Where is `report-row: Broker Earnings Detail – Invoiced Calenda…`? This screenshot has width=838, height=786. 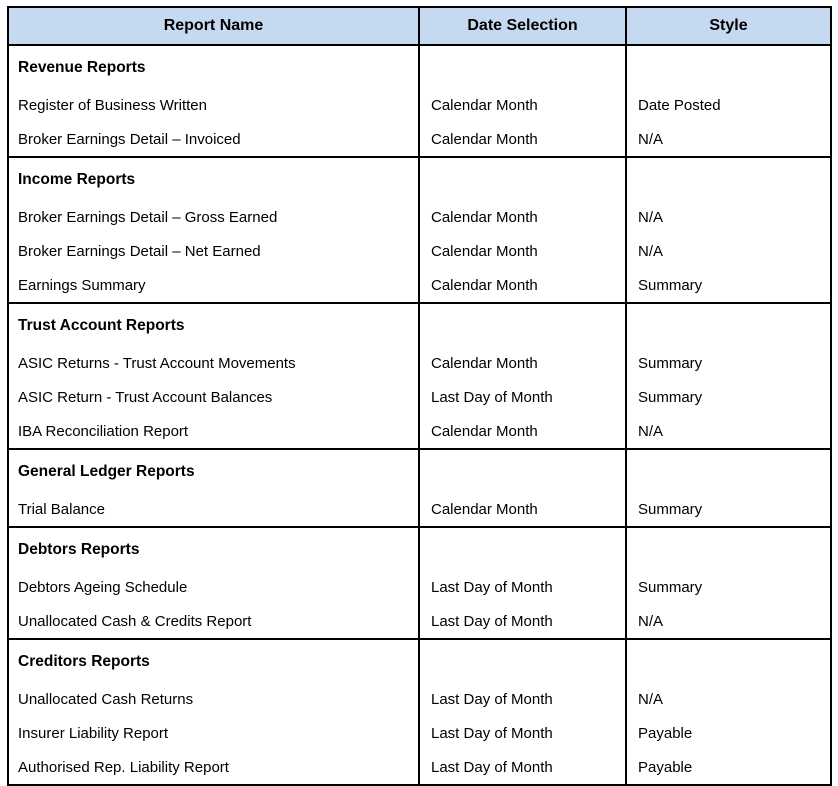 report-row: Broker Earnings Detail – Invoiced Calenda… is located at coordinates (419, 139).